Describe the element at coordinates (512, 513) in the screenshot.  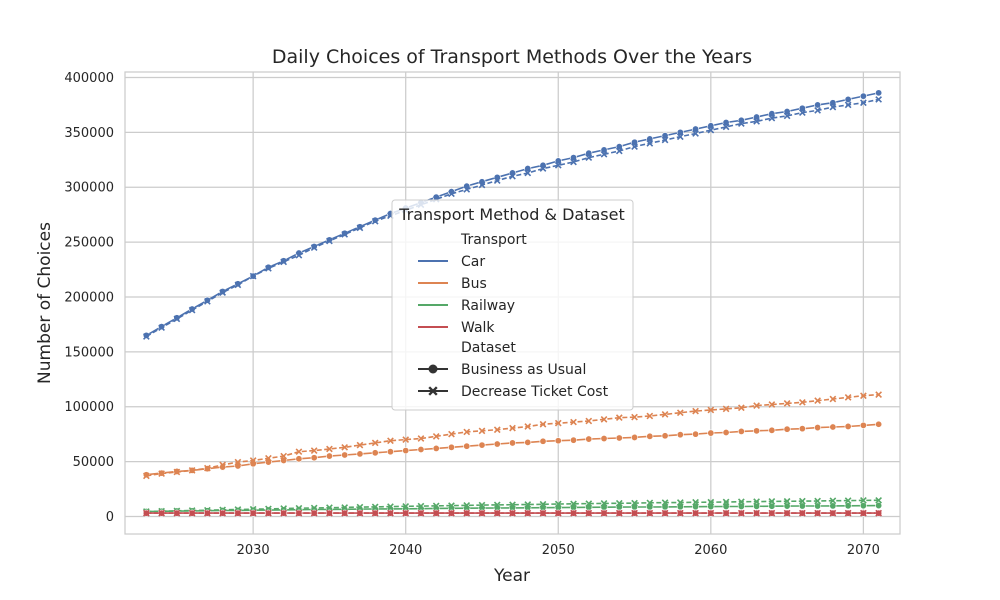
I see `series-walk-decrease-ticket-cost` at that location.